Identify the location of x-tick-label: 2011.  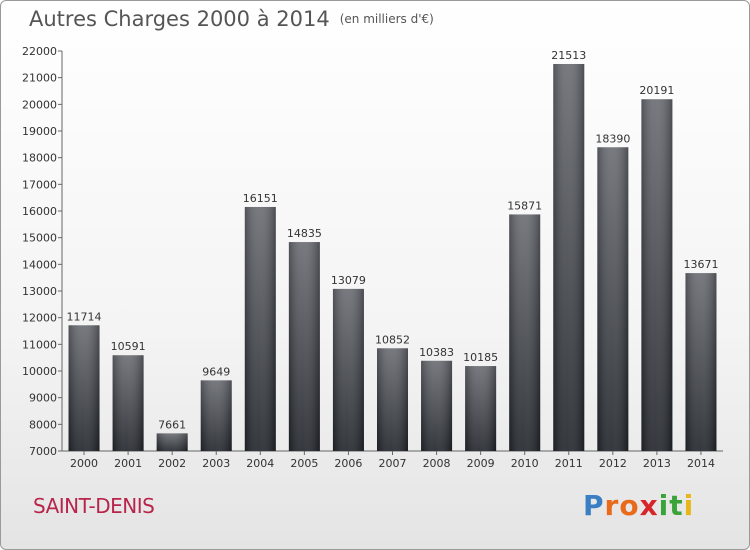
(569, 463).